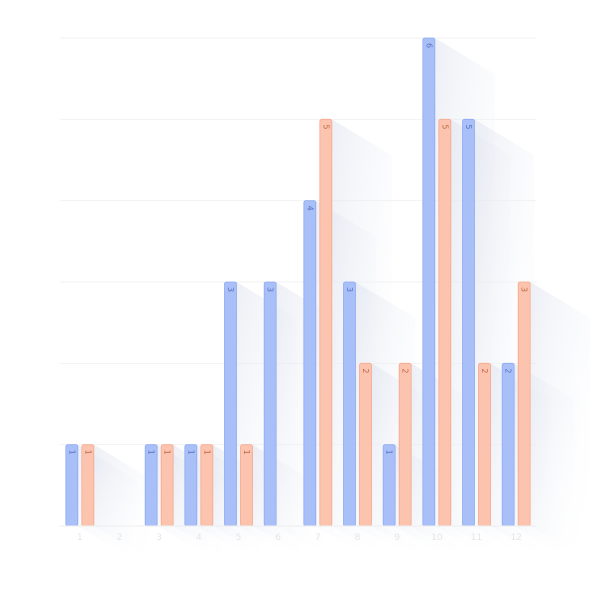 The image size is (605, 601). I want to click on x-tick-label: 6, so click(278, 538).